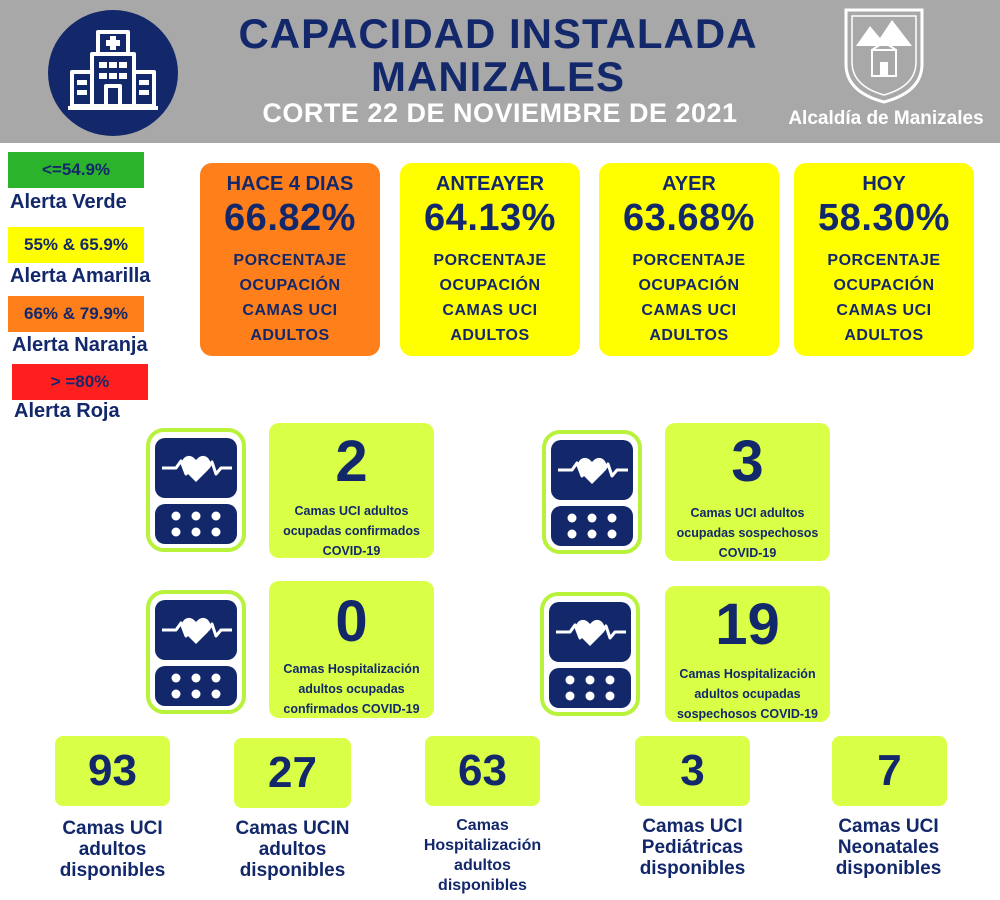 The width and height of the screenshot is (1000, 900). Describe the element at coordinates (76, 245) in the screenshot. I see `legend-range-yellow: 55% & 65.9%` at that location.